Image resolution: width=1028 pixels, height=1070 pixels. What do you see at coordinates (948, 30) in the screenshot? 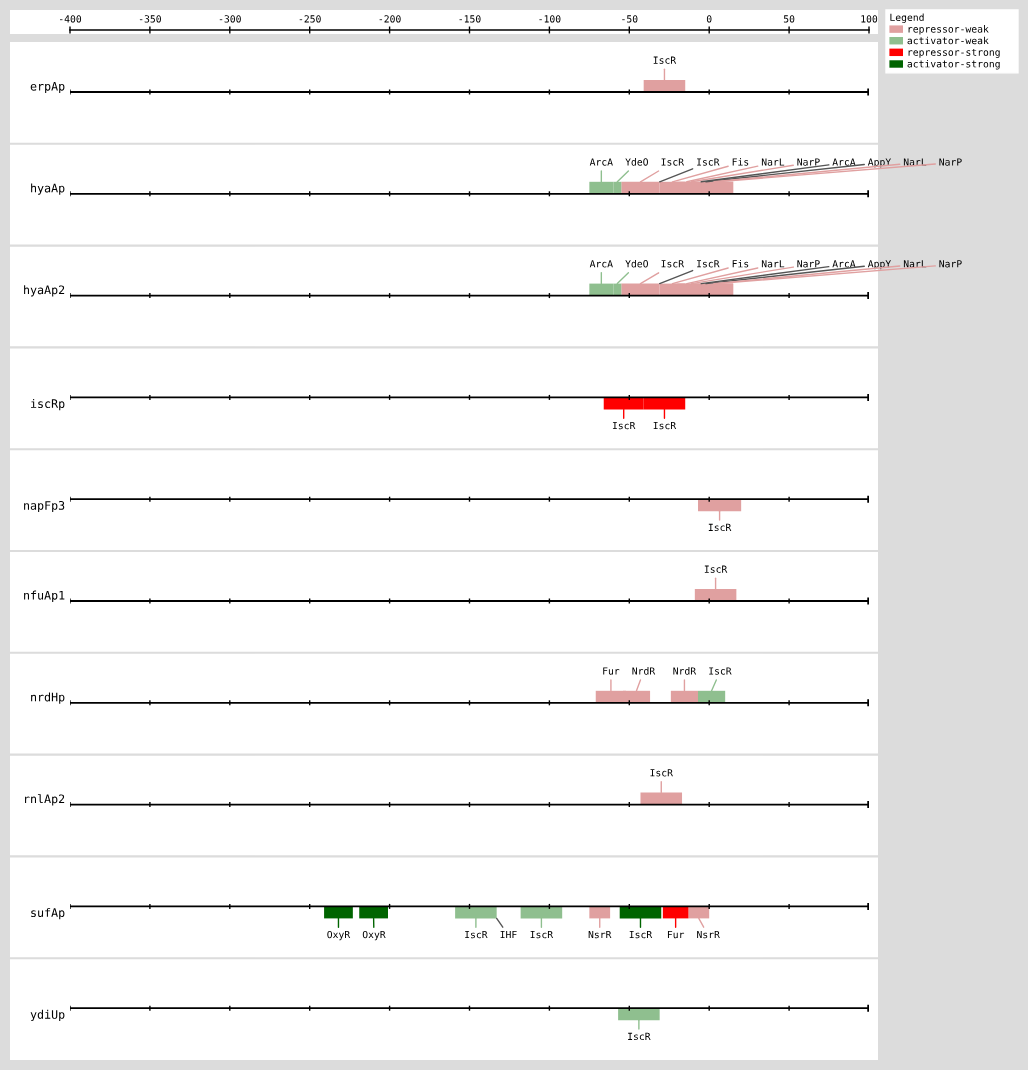
I see `legend-label: repressor-weak` at bounding box center [948, 30].